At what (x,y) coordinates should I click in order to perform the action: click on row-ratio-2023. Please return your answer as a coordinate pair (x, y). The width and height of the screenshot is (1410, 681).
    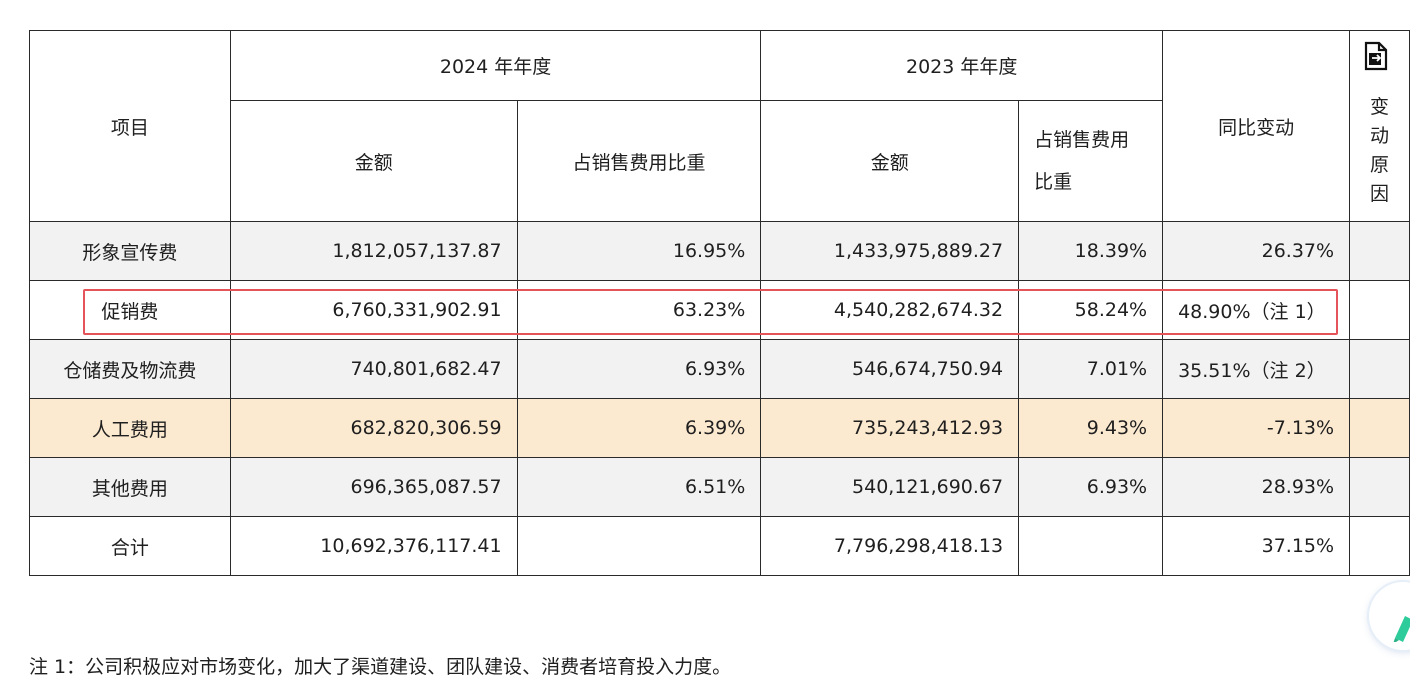
    Looking at the image, I should click on (1091, 546).